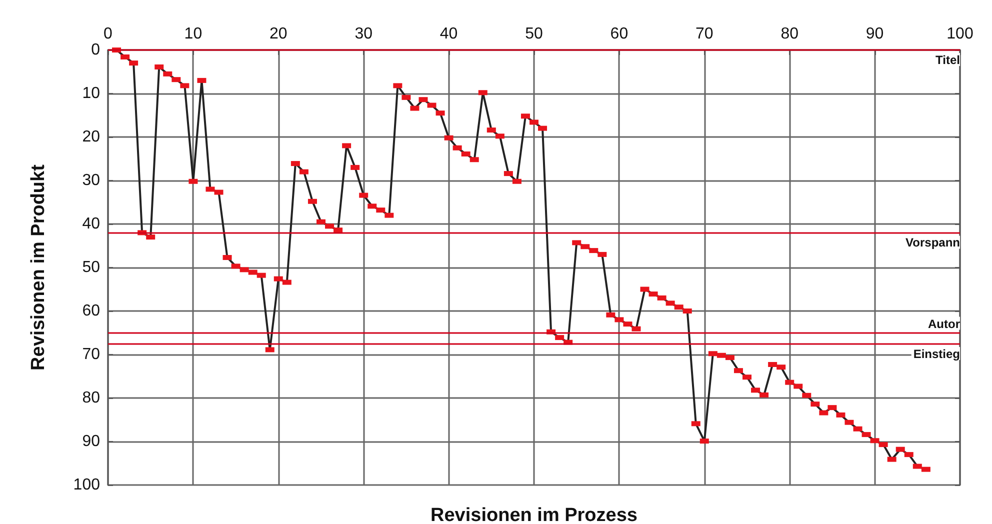 The image size is (992, 524). I want to click on y-tick-label: 80, so click(91, 398).